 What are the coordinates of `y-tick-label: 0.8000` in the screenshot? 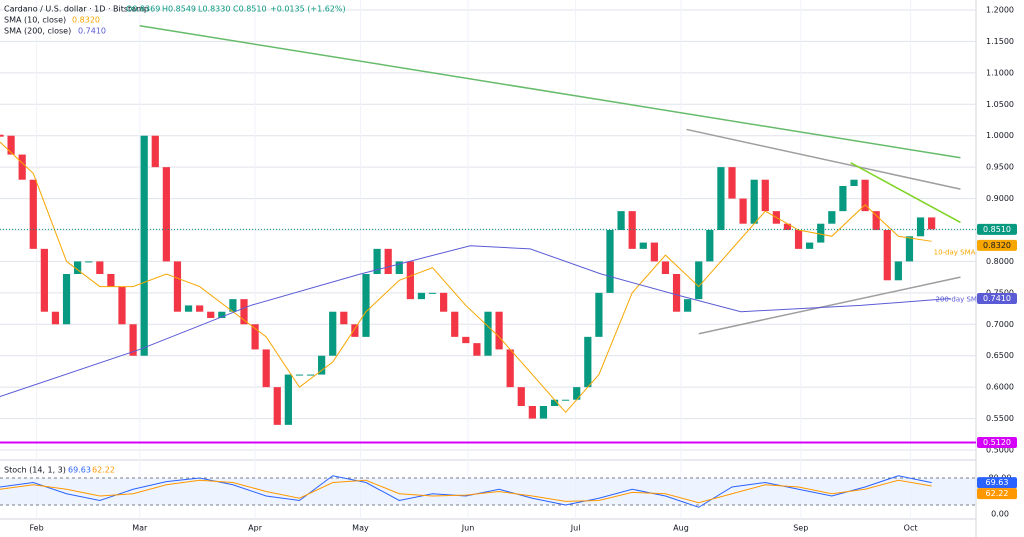 It's located at (1000, 261).